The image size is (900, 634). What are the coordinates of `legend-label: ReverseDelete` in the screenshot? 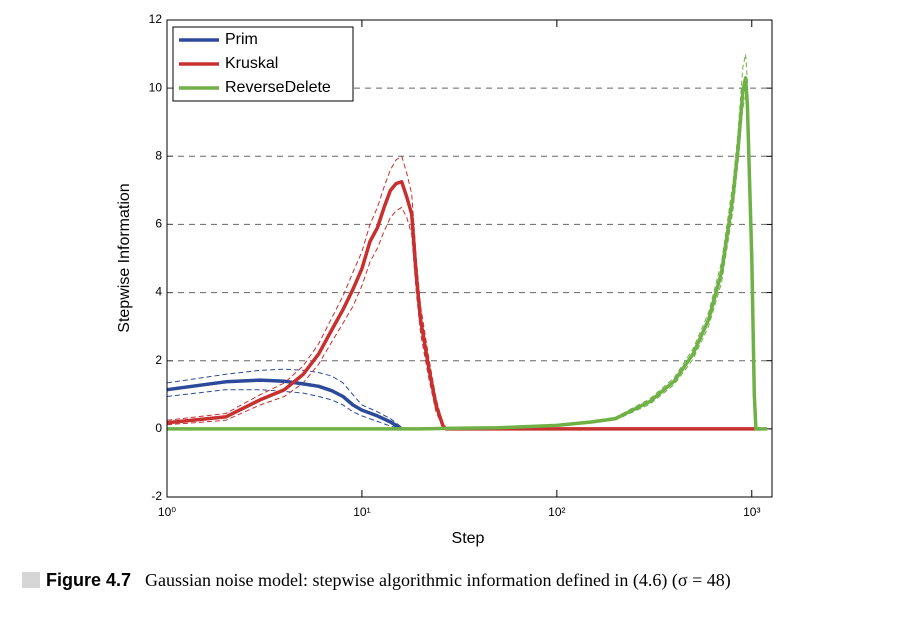 It's located at (278, 87).